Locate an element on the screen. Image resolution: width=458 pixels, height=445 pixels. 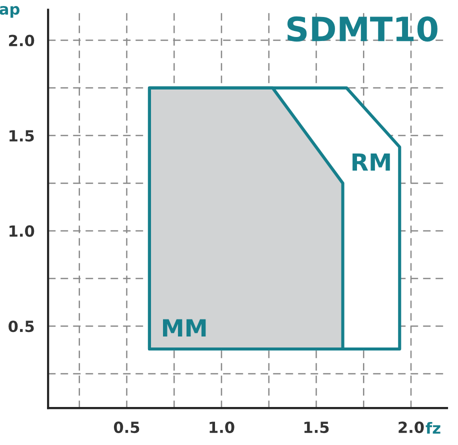
y-tick-label: 0.5 is located at coordinates (21, 326).